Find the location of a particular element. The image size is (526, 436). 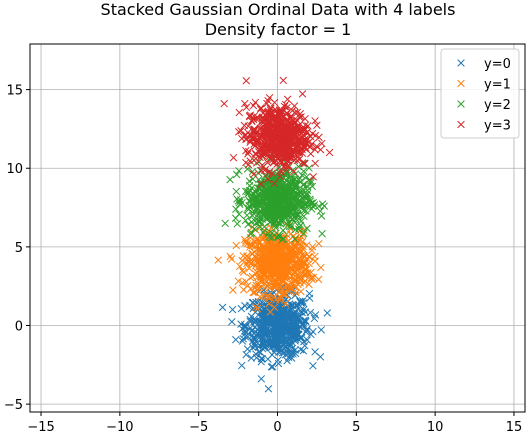

legend-marker-icon is located at coordinates (461, 124).